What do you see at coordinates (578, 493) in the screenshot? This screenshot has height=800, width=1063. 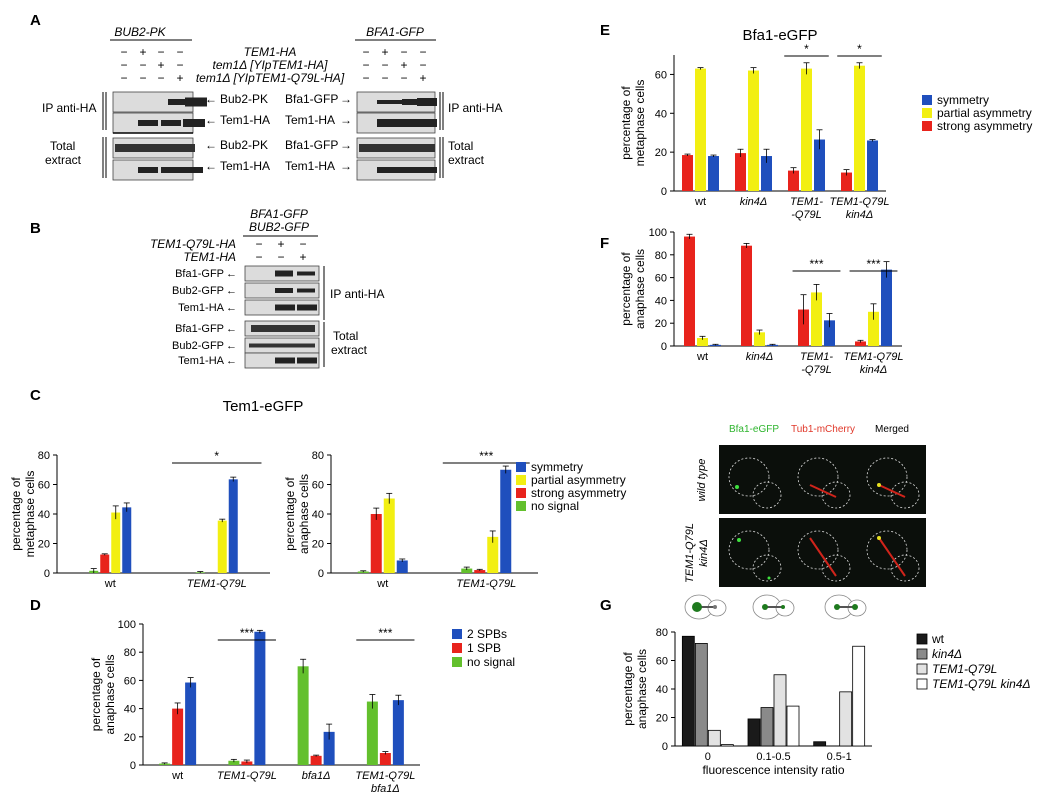 I see `legend-label: strong asymmetry` at bounding box center [578, 493].